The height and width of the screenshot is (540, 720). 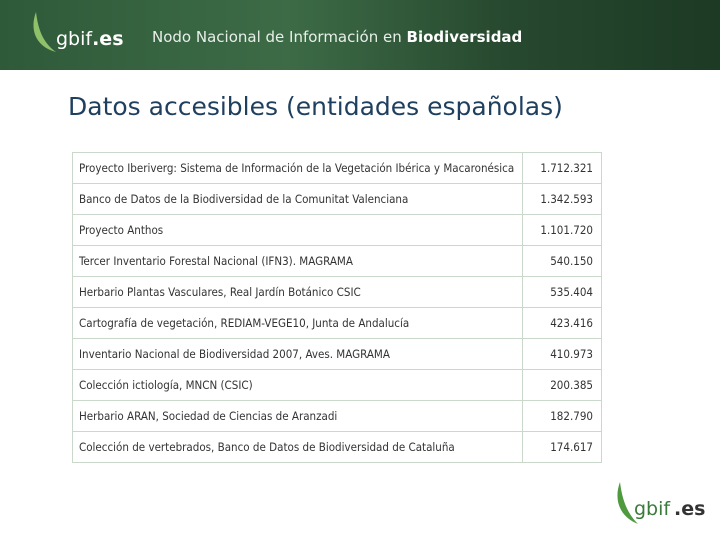 I want to click on record-count: 174.617, so click(x=562, y=447).